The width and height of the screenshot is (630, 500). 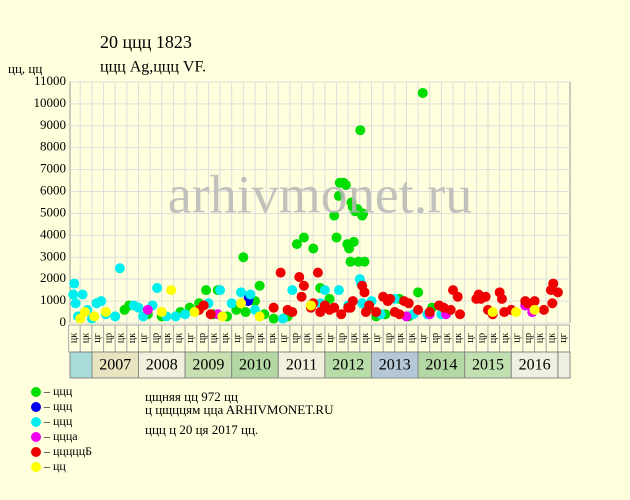 I want to click on legend-label: – ццца, so click(x=60, y=436).